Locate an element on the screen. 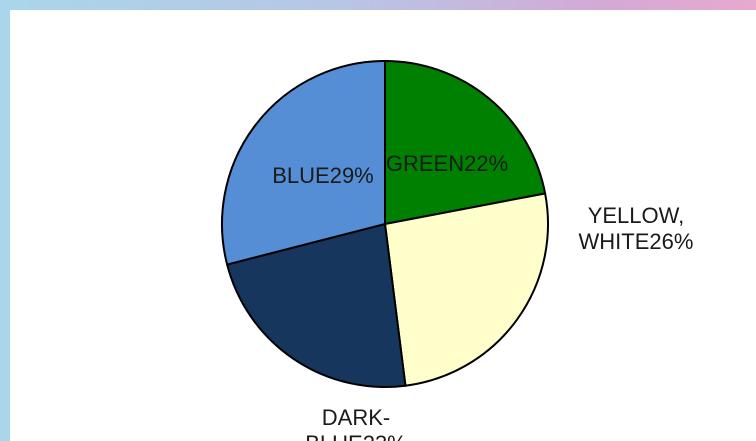 Image resolution: width=756 pixels, height=441 pixels. pie-slice-label-1: YELLOW, WHITE26% is located at coordinates (636, 228).